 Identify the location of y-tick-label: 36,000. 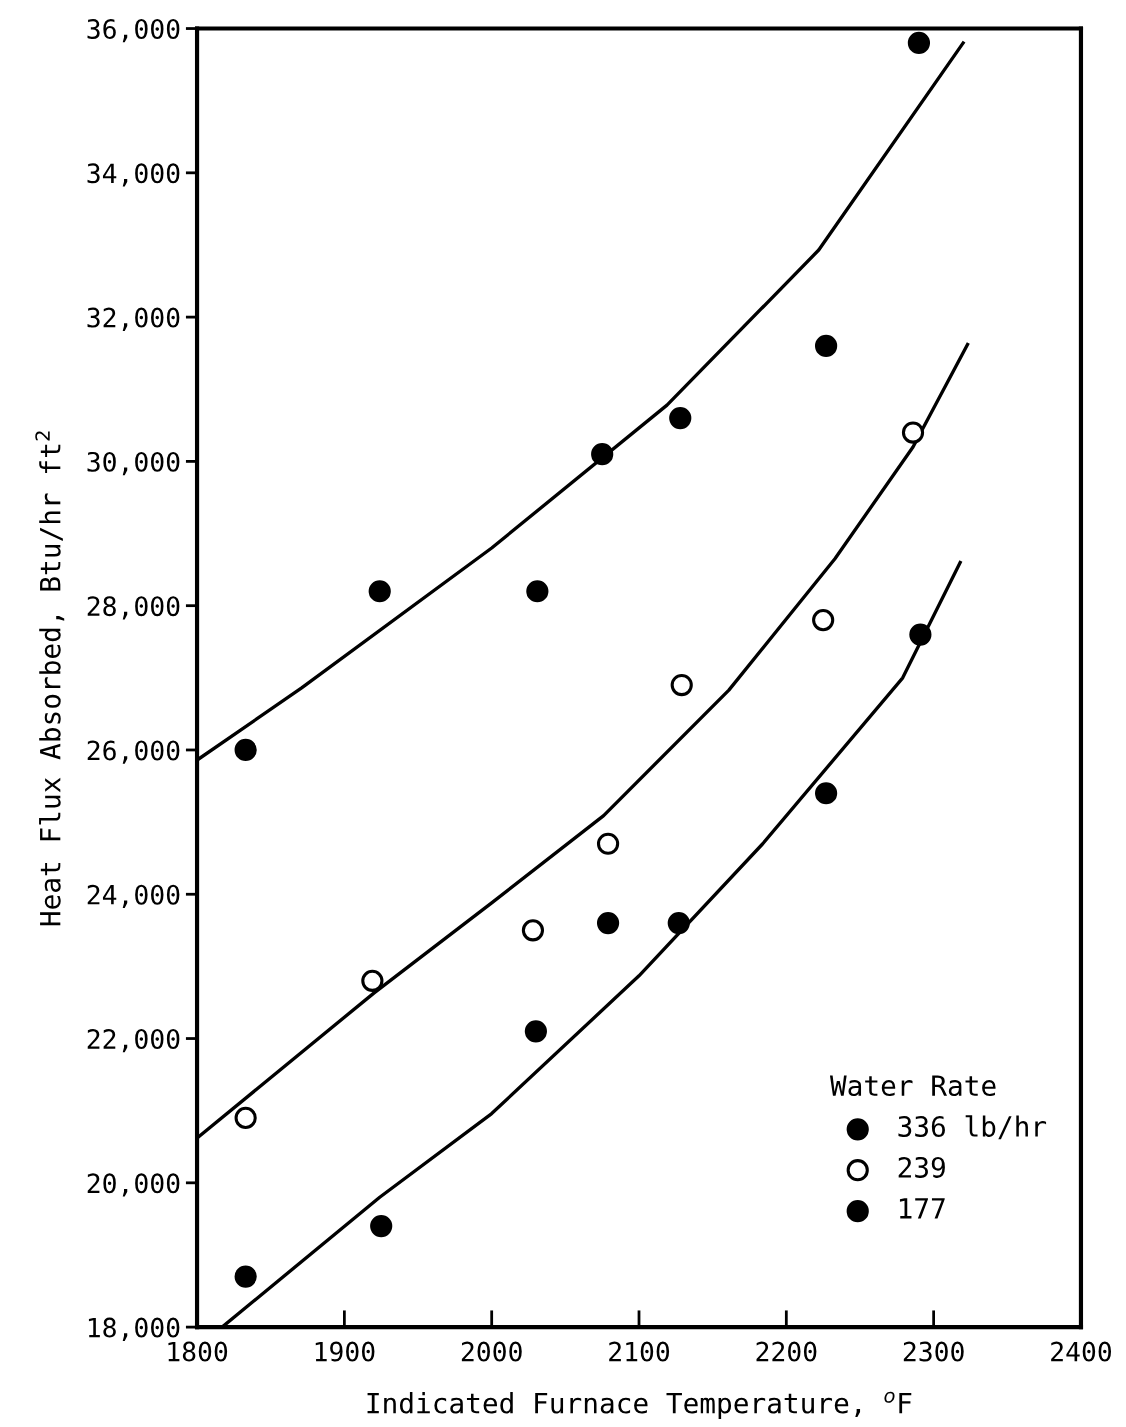
(133, 31).